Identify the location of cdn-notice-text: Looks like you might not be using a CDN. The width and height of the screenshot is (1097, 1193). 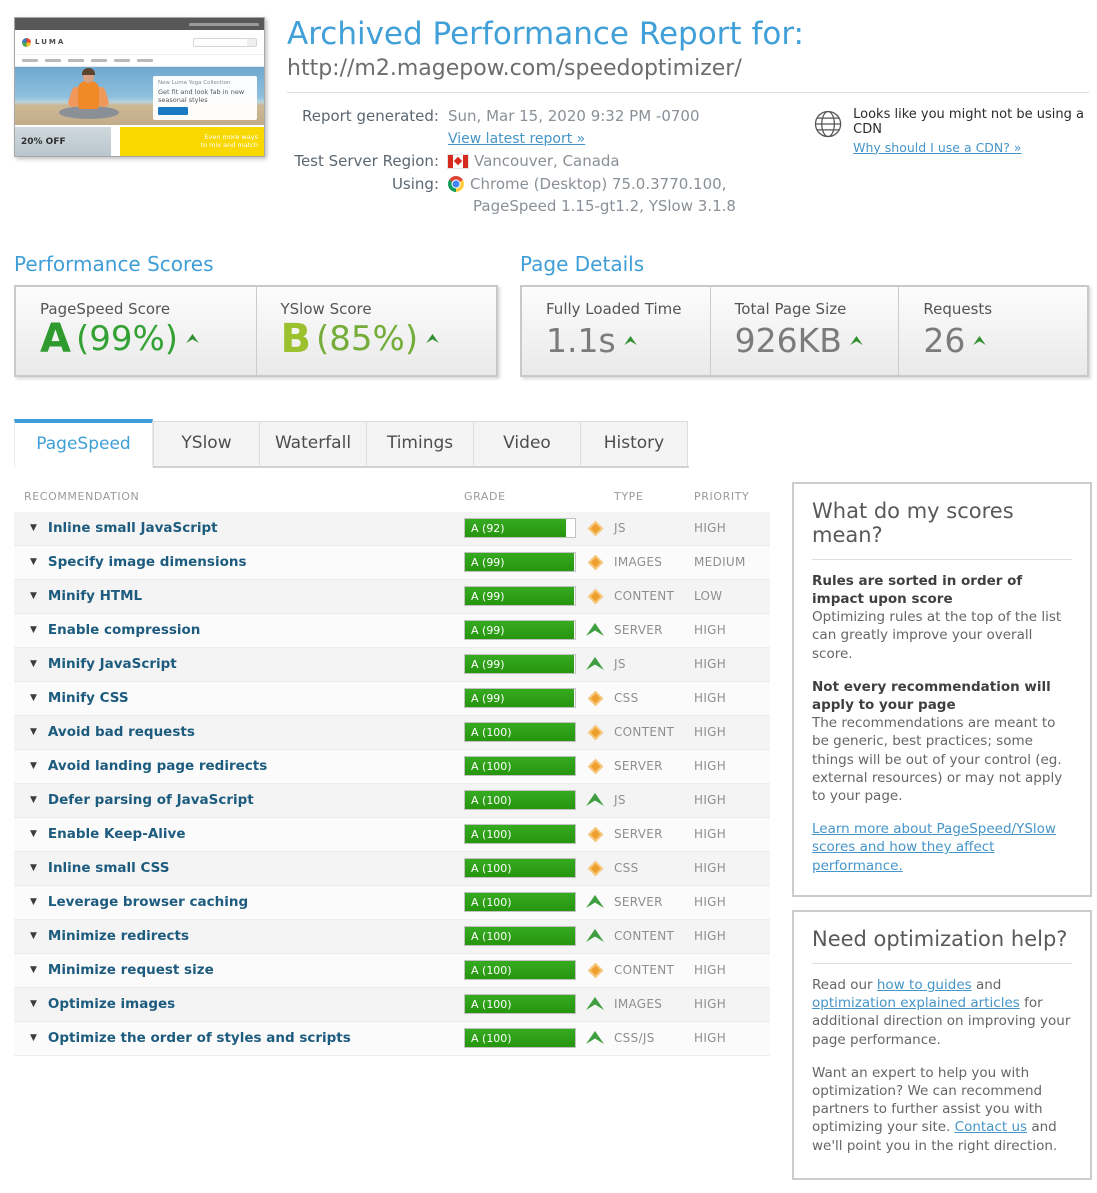
(968, 121).